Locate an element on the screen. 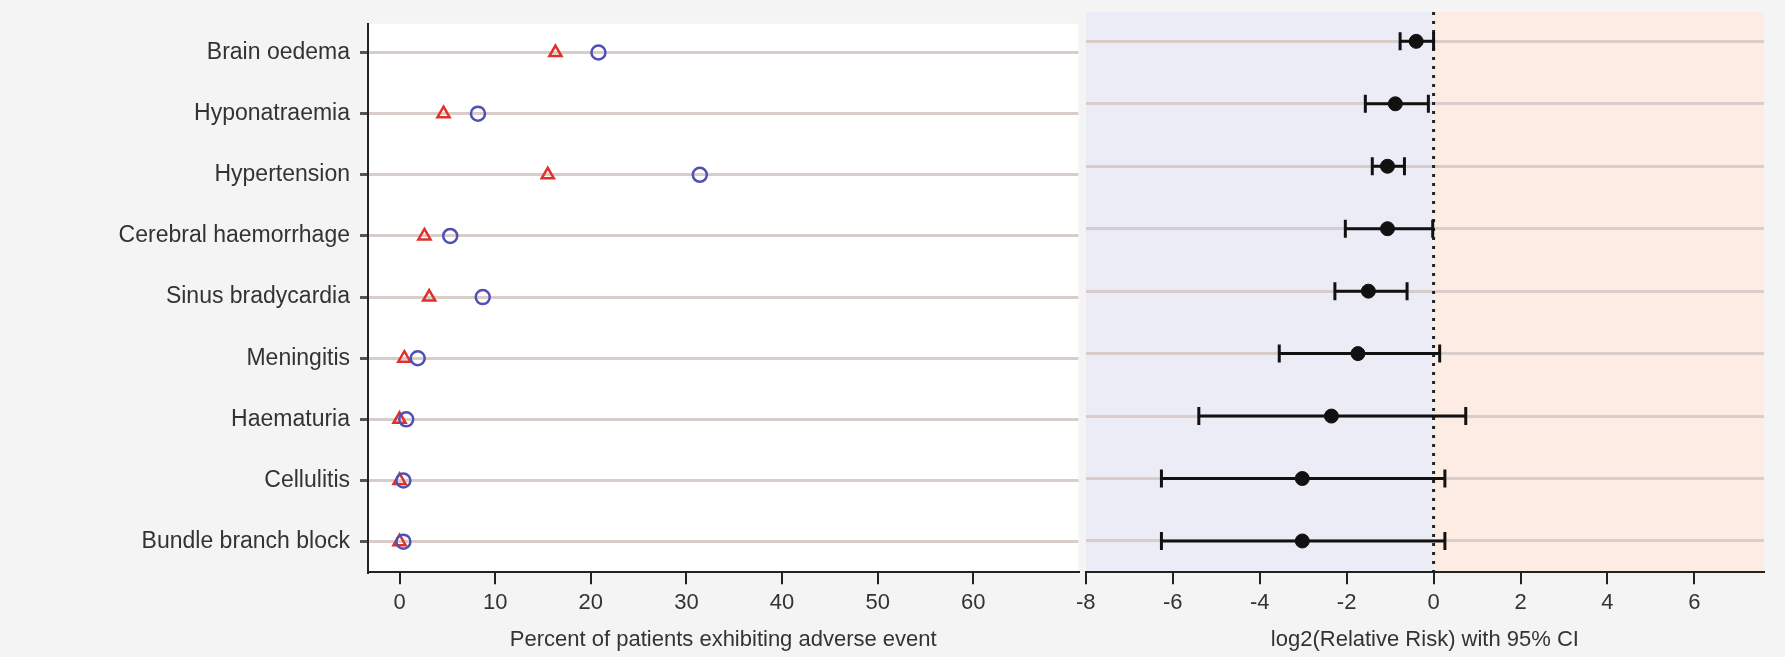 Image resolution: width=1785 pixels, height=657 pixels. x-tick-label: 40 is located at coordinates (782, 602).